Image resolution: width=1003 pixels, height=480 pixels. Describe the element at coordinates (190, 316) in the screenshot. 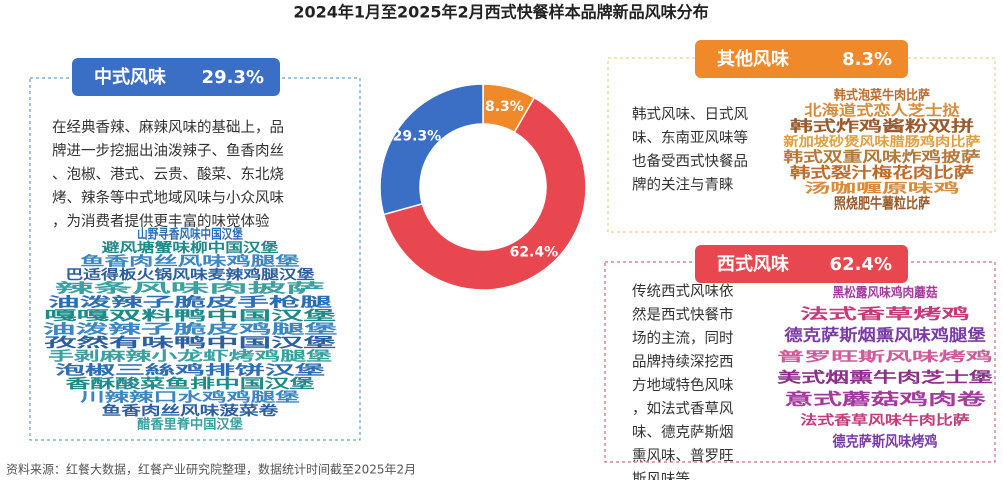

I see `word-cloud-item: 嘎嘎双料鸭中国汉堡` at that location.